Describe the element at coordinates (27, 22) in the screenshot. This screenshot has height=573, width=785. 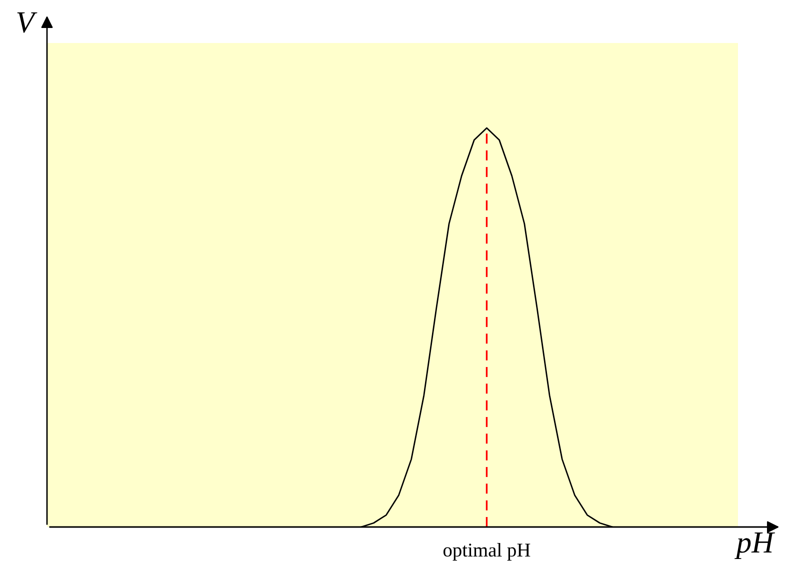
I see `y-axis-title: V` at that location.